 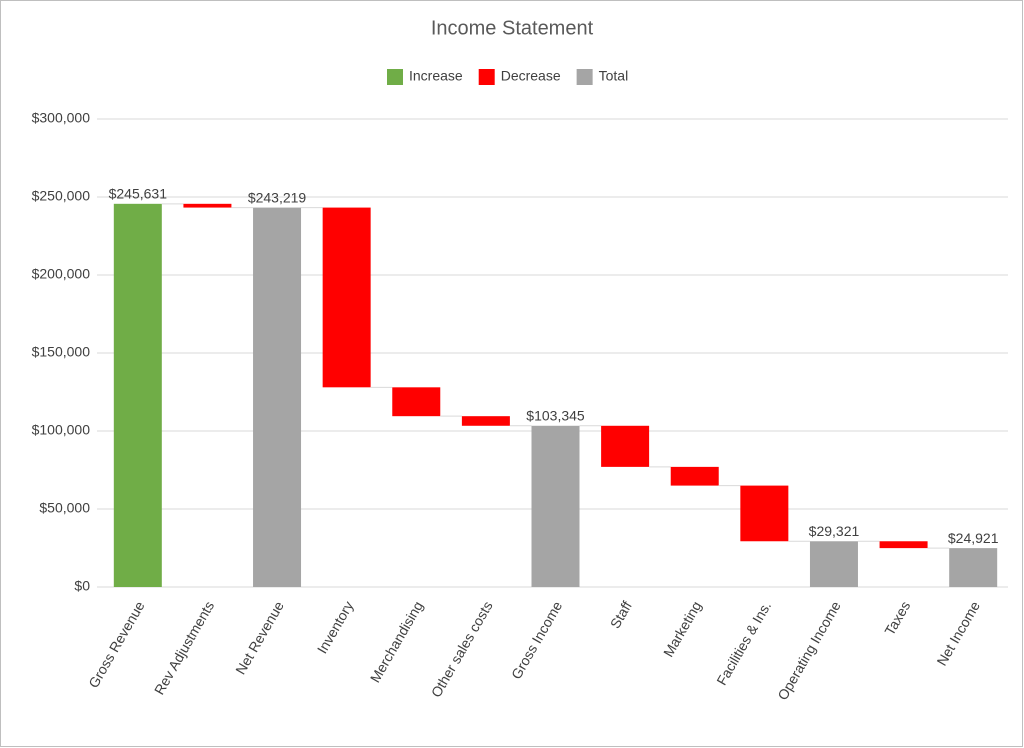 I want to click on value-label: $24,921, so click(x=973, y=538).